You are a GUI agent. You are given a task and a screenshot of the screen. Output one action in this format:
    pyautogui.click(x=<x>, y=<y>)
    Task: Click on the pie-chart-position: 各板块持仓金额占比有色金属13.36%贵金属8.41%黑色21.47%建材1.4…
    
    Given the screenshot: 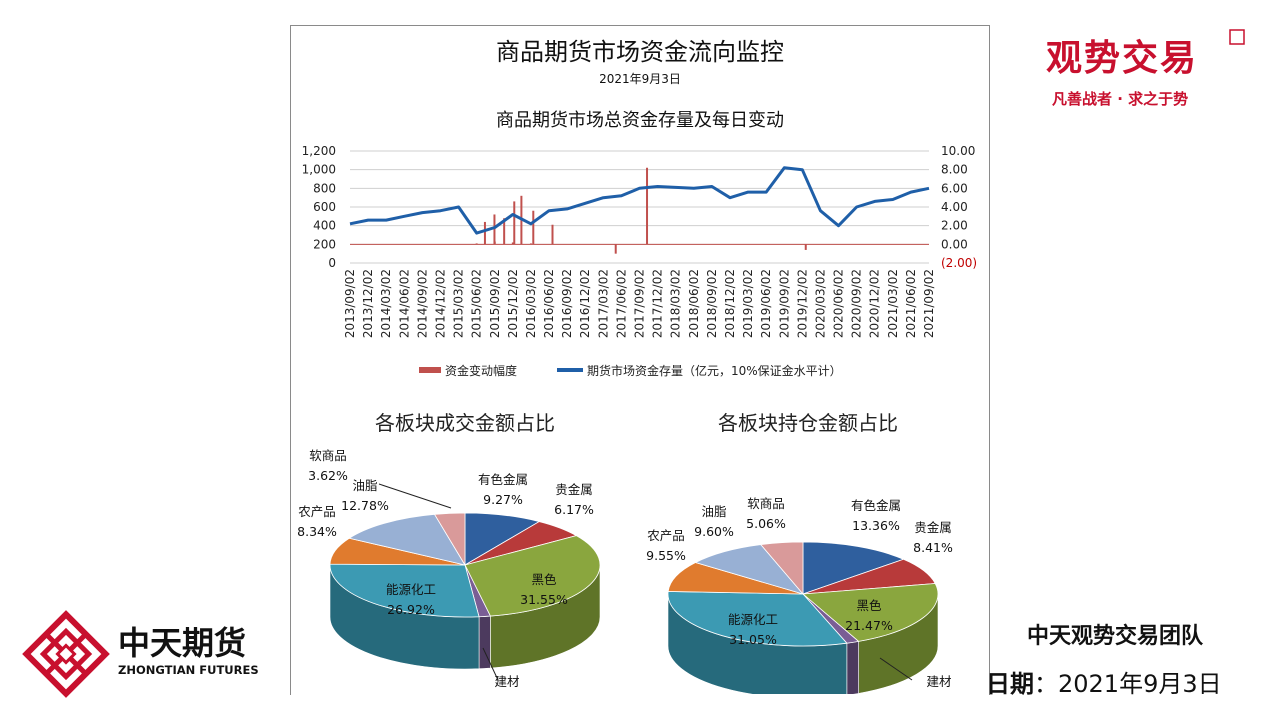 What is the action you would take?
    pyautogui.click(x=799, y=552)
    